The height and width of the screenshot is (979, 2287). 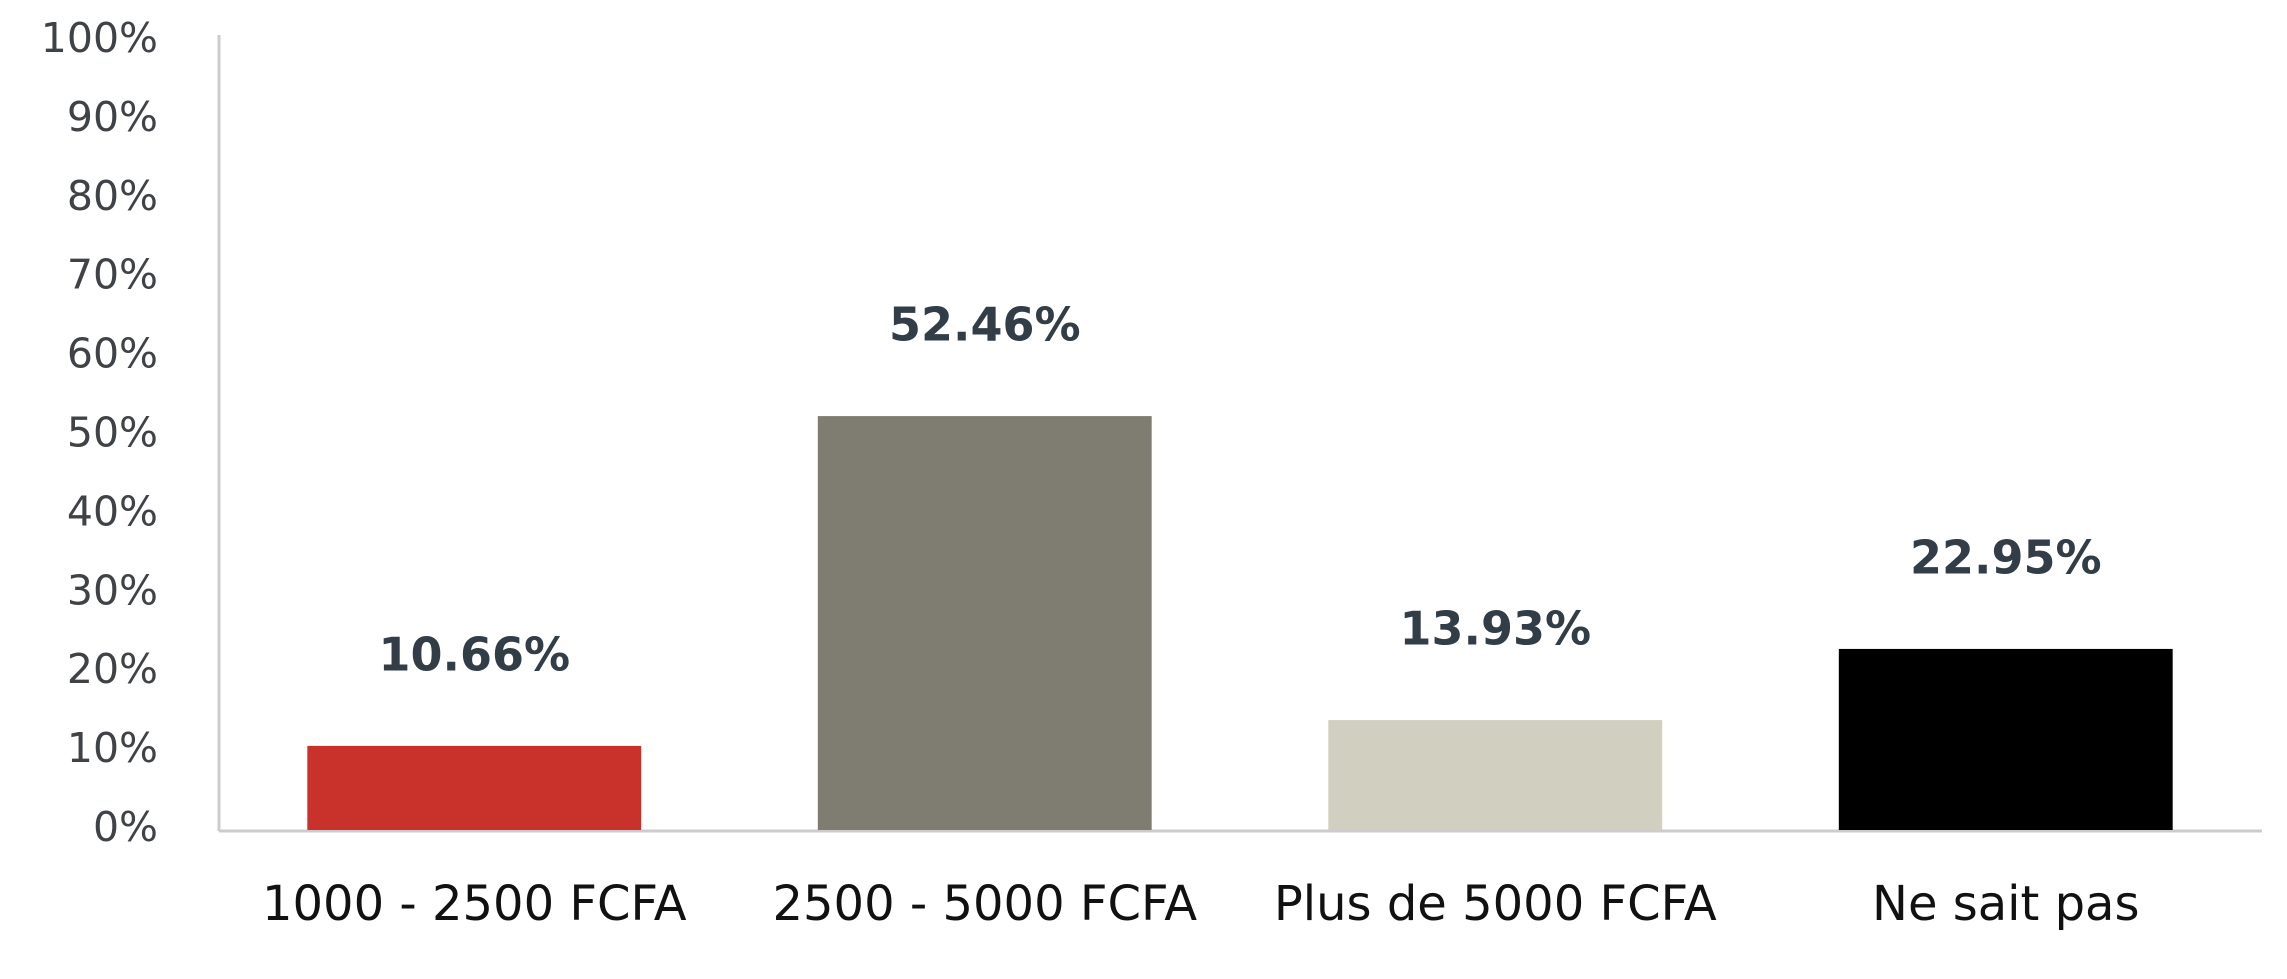 What do you see at coordinates (1495, 904) in the screenshot?
I see `x-tick-label: Plus de 5000 FCFA` at bounding box center [1495, 904].